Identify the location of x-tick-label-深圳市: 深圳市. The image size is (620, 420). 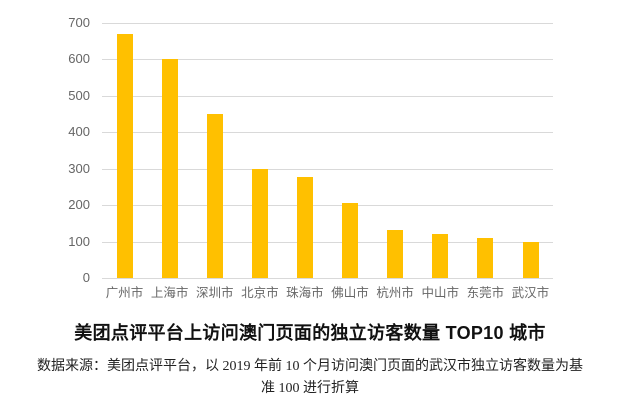
(214, 293).